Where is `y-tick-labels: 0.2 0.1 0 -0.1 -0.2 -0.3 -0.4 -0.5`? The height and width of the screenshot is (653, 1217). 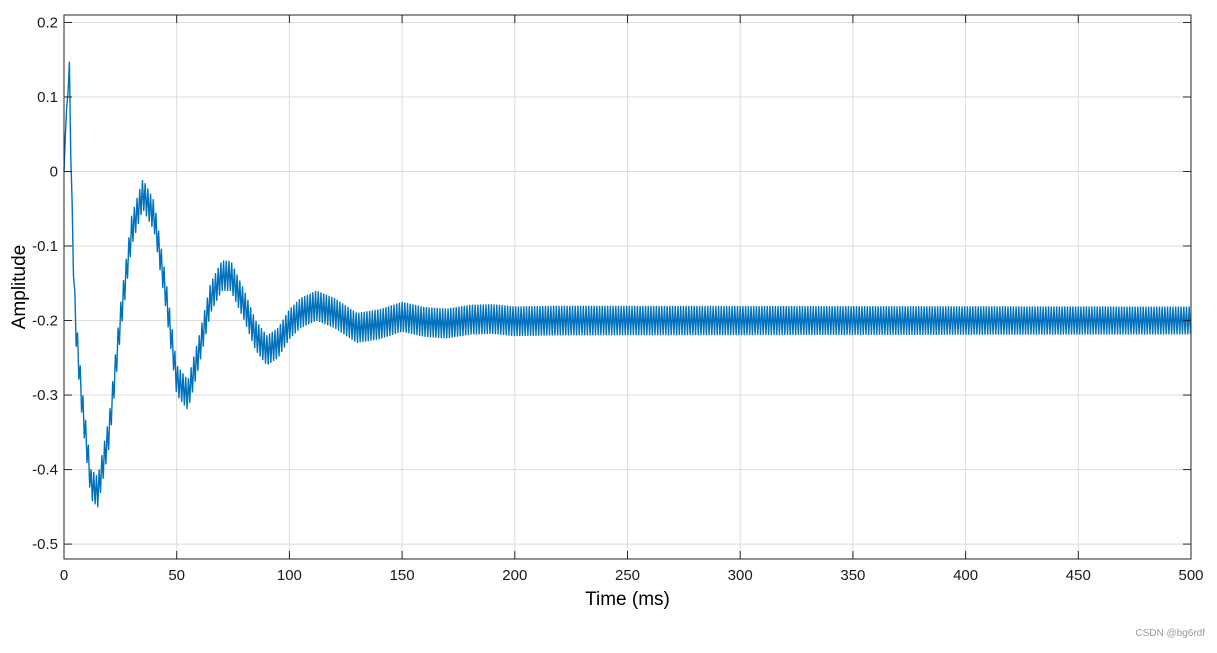
y-tick-labels: 0.2 0.1 0 -0.1 -0.2 -0.3 -0.4 -0.5 is located at coordinates (45, 283).